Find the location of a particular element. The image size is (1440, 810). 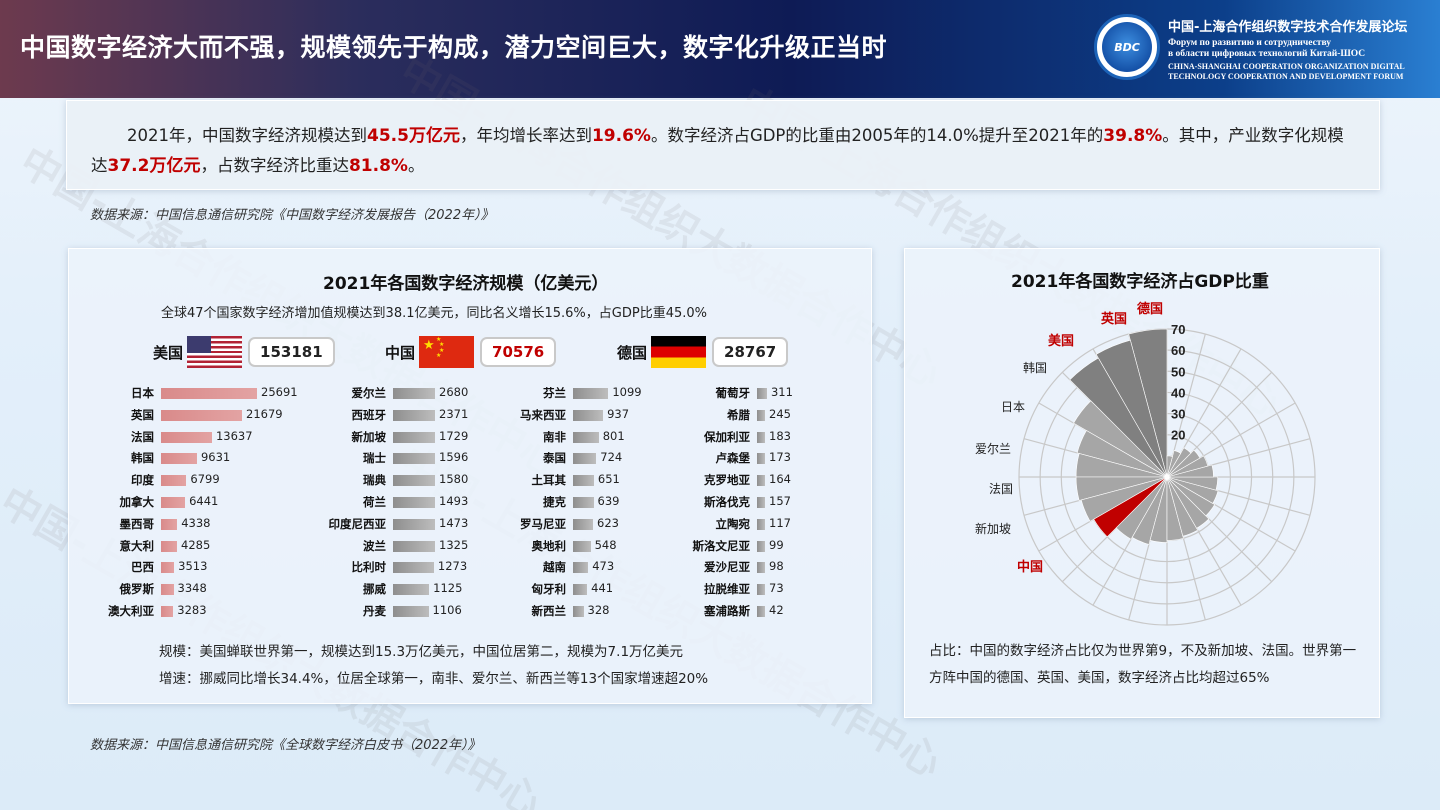

bar-row: 瑞典 1580 is located at coordinates (415, 480).